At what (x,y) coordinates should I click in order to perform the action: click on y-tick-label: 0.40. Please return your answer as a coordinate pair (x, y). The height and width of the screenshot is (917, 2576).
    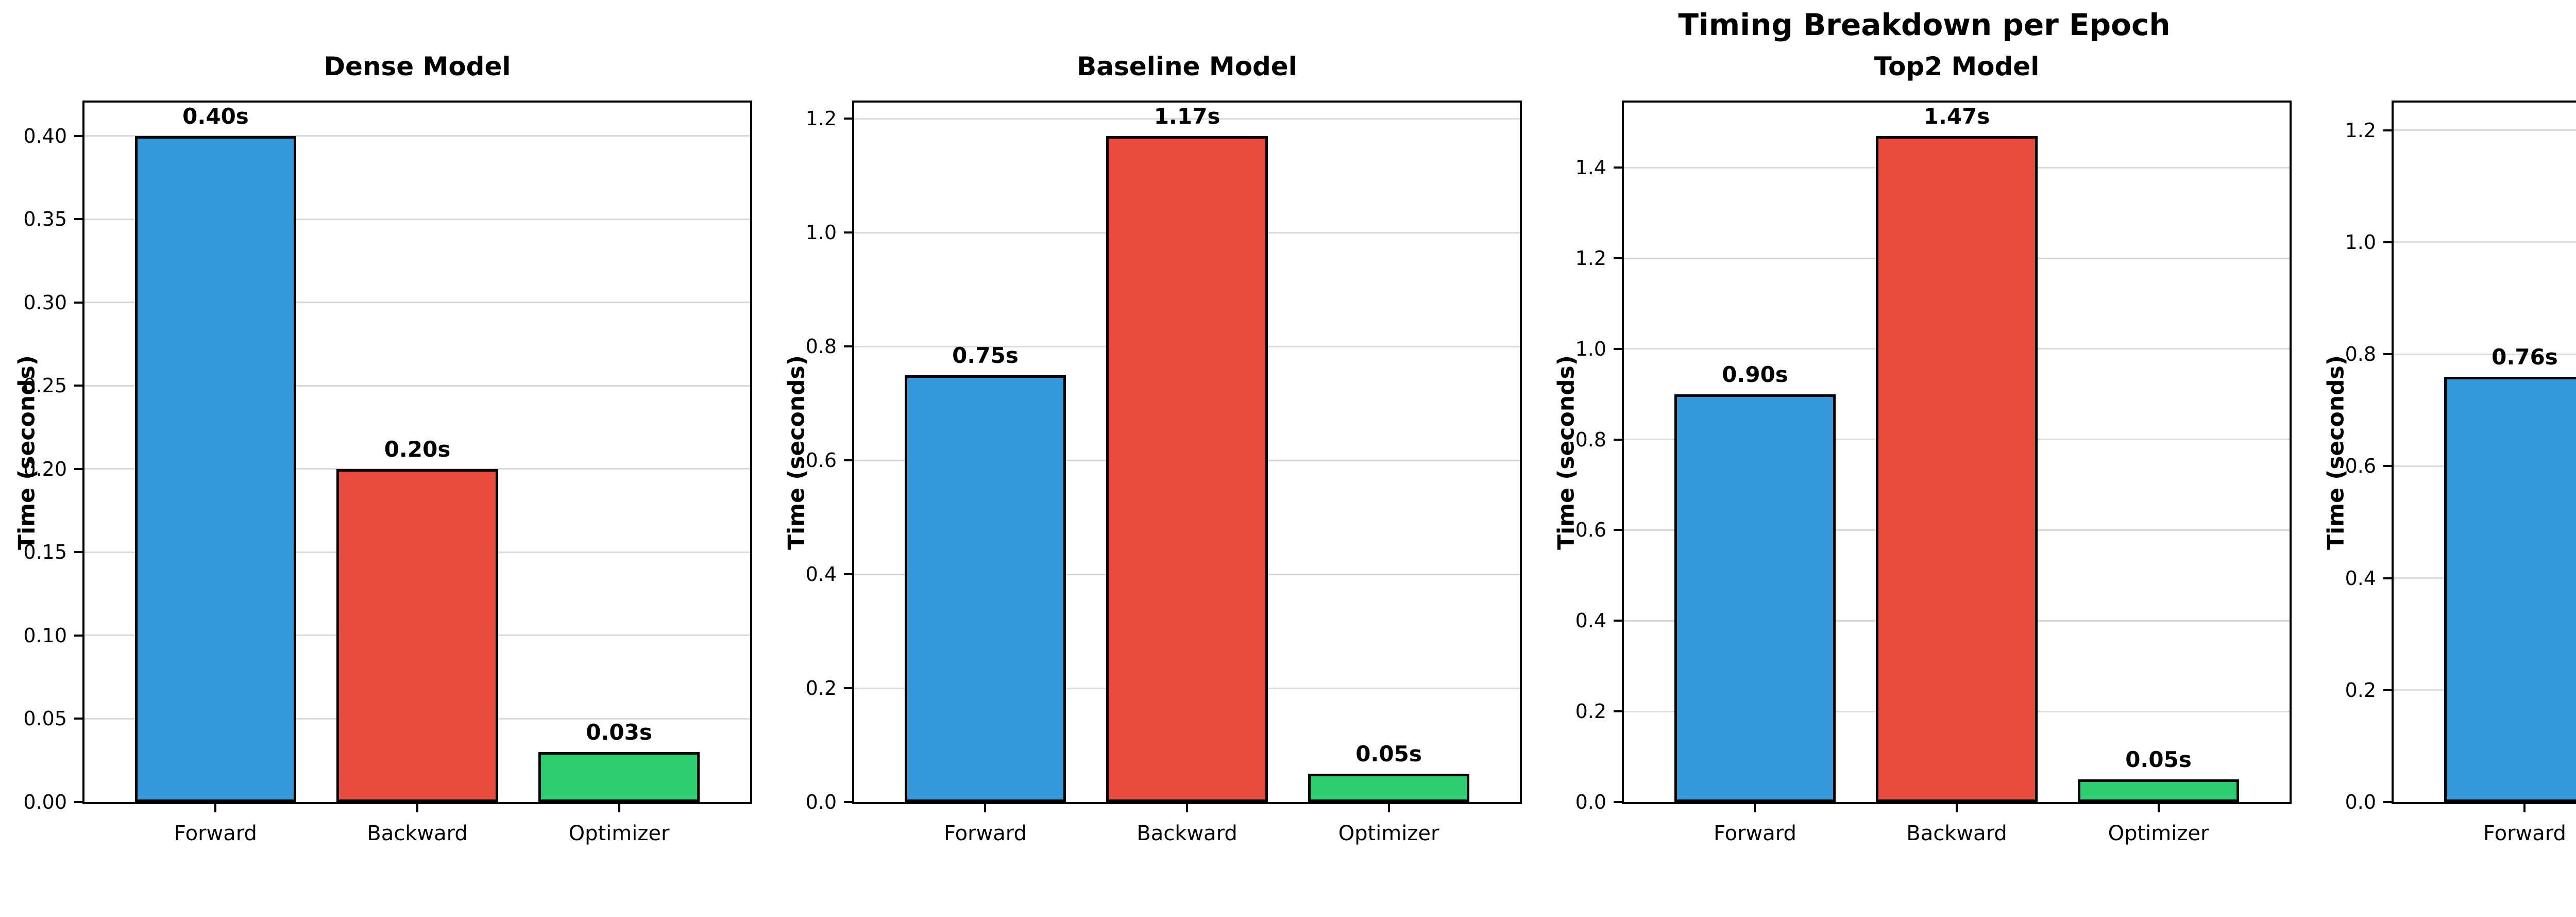
    Looking at the image, I should click on (45, 135).